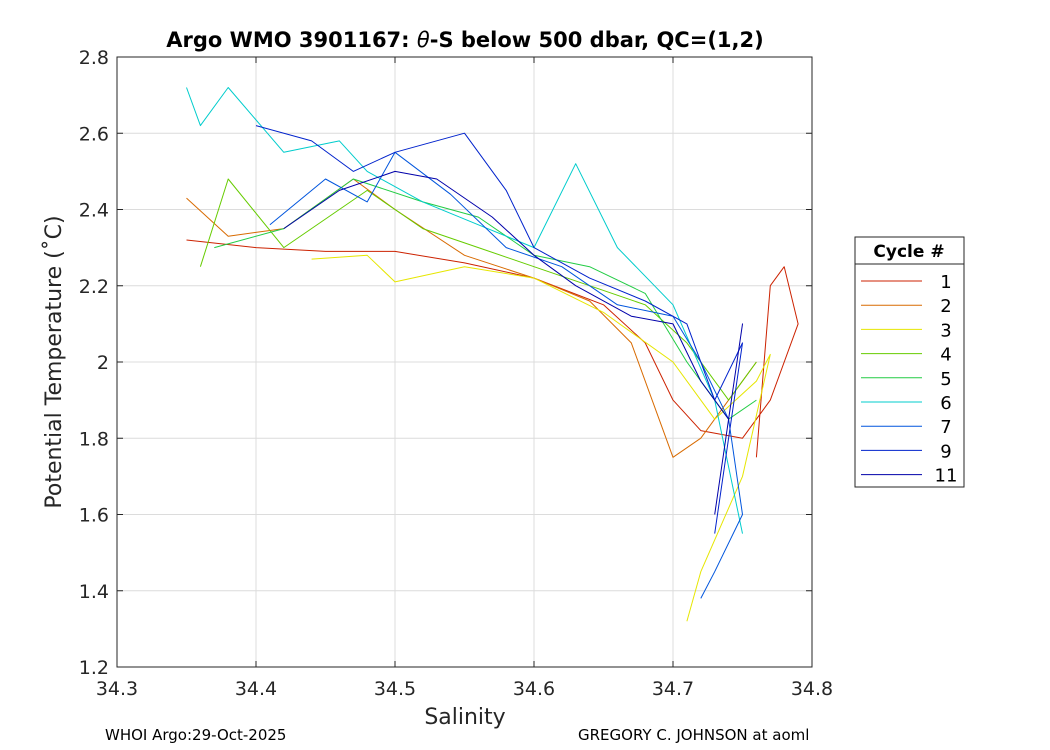  Describe the element at coordinates (94, 439) in the screenshot. I see `y-tick-label: 1.8` at that location.